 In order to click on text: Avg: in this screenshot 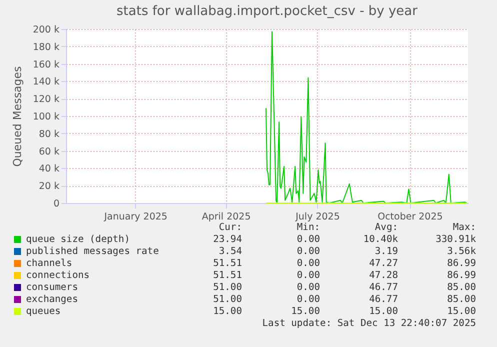, I will do `click(386, 227)`.